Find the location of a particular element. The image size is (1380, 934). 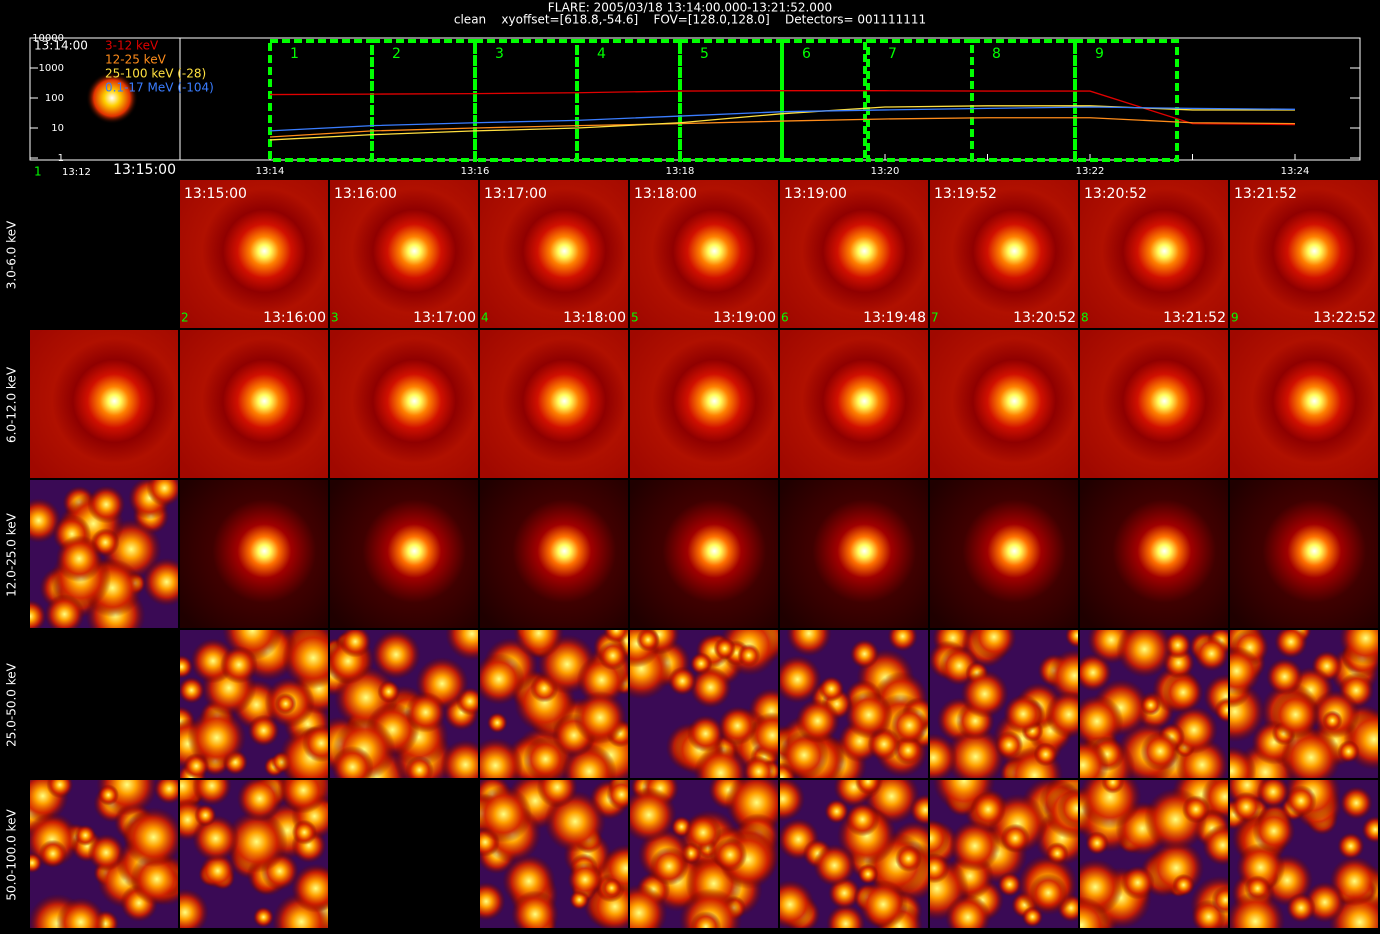

band-label: 12.0-25.0 keV is located at coordinates (12, 554).